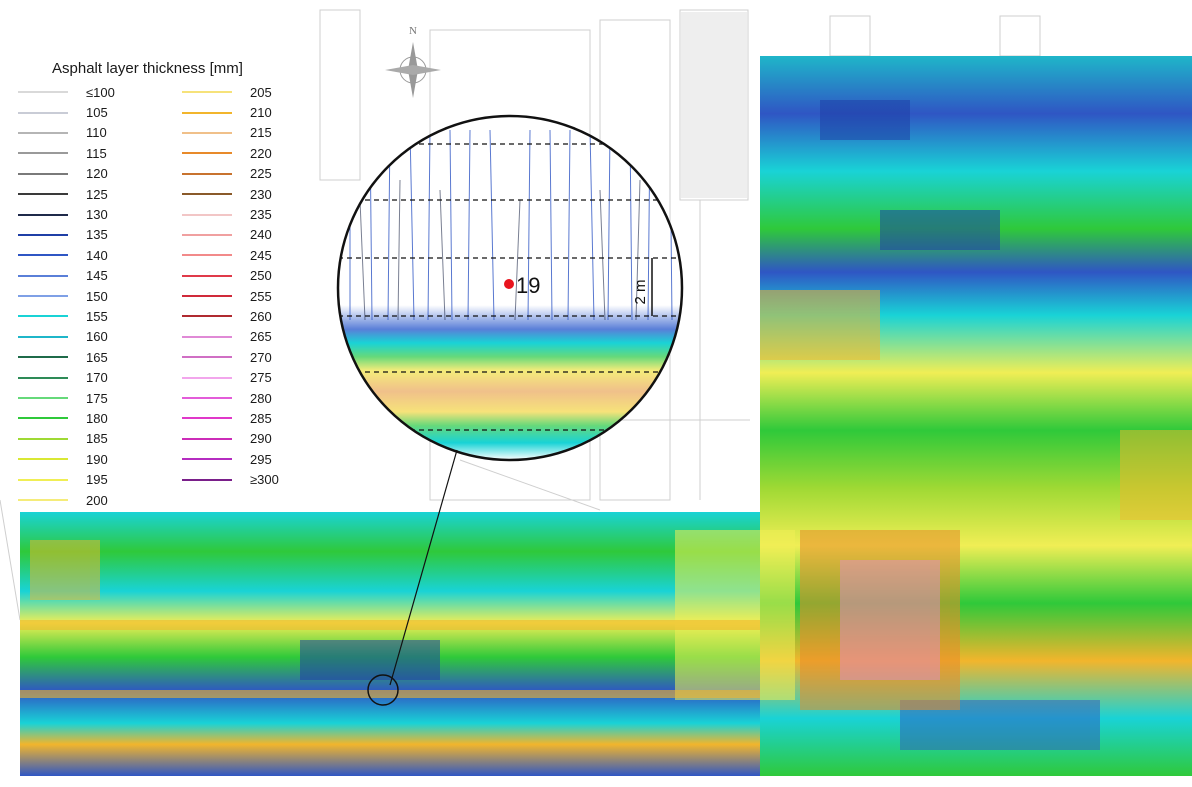 Image resolution: width=1192 pixels, height=787 pixels. I want to click on legend-item: 110, so click(78, 133).